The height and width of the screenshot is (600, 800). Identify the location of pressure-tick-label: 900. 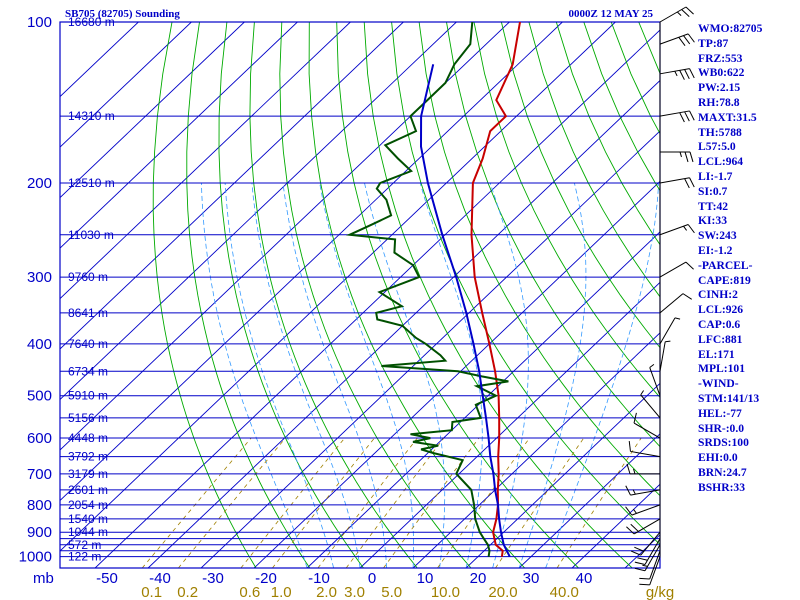
(39, 532).